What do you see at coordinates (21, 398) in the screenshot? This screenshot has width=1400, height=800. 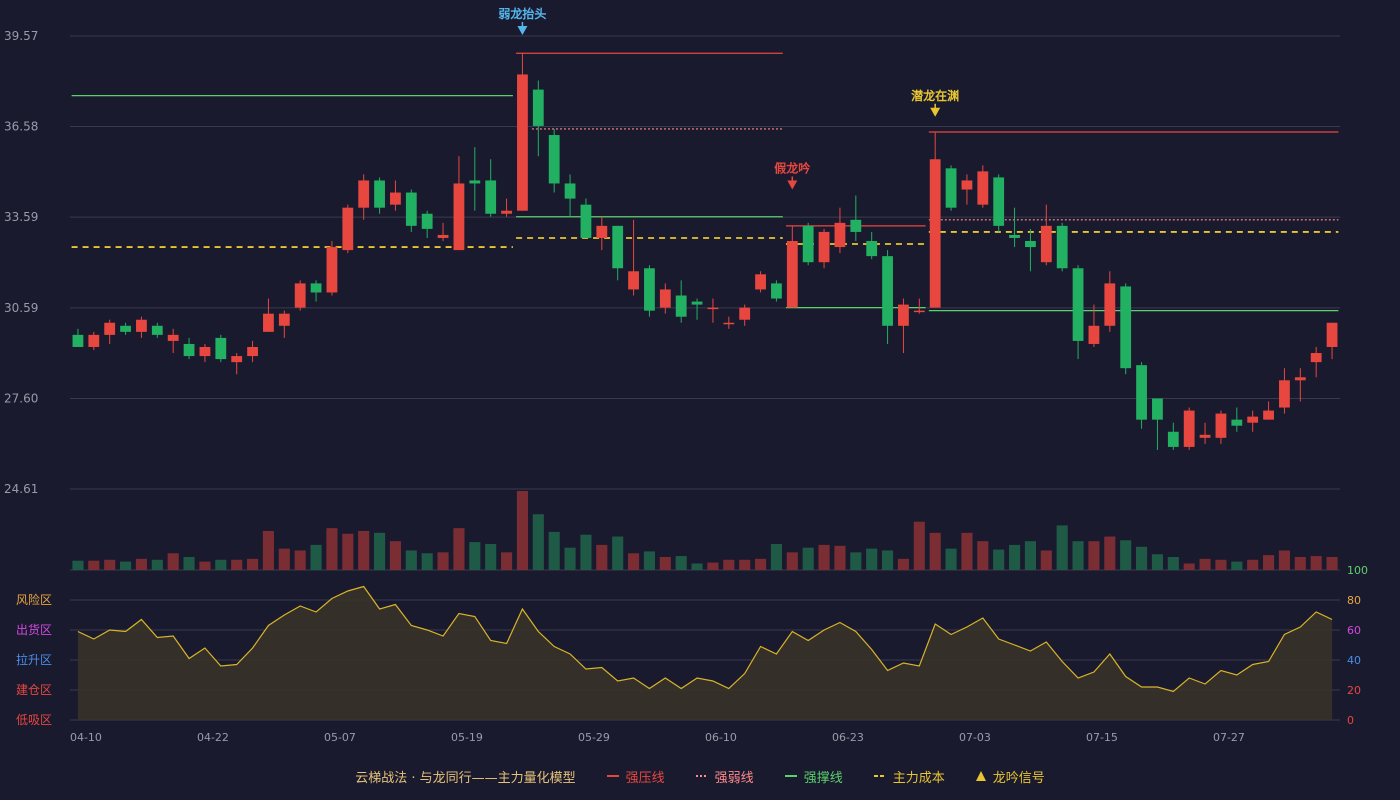 I see `price-tick-label: 27.60` at bounding box center [21, 398].